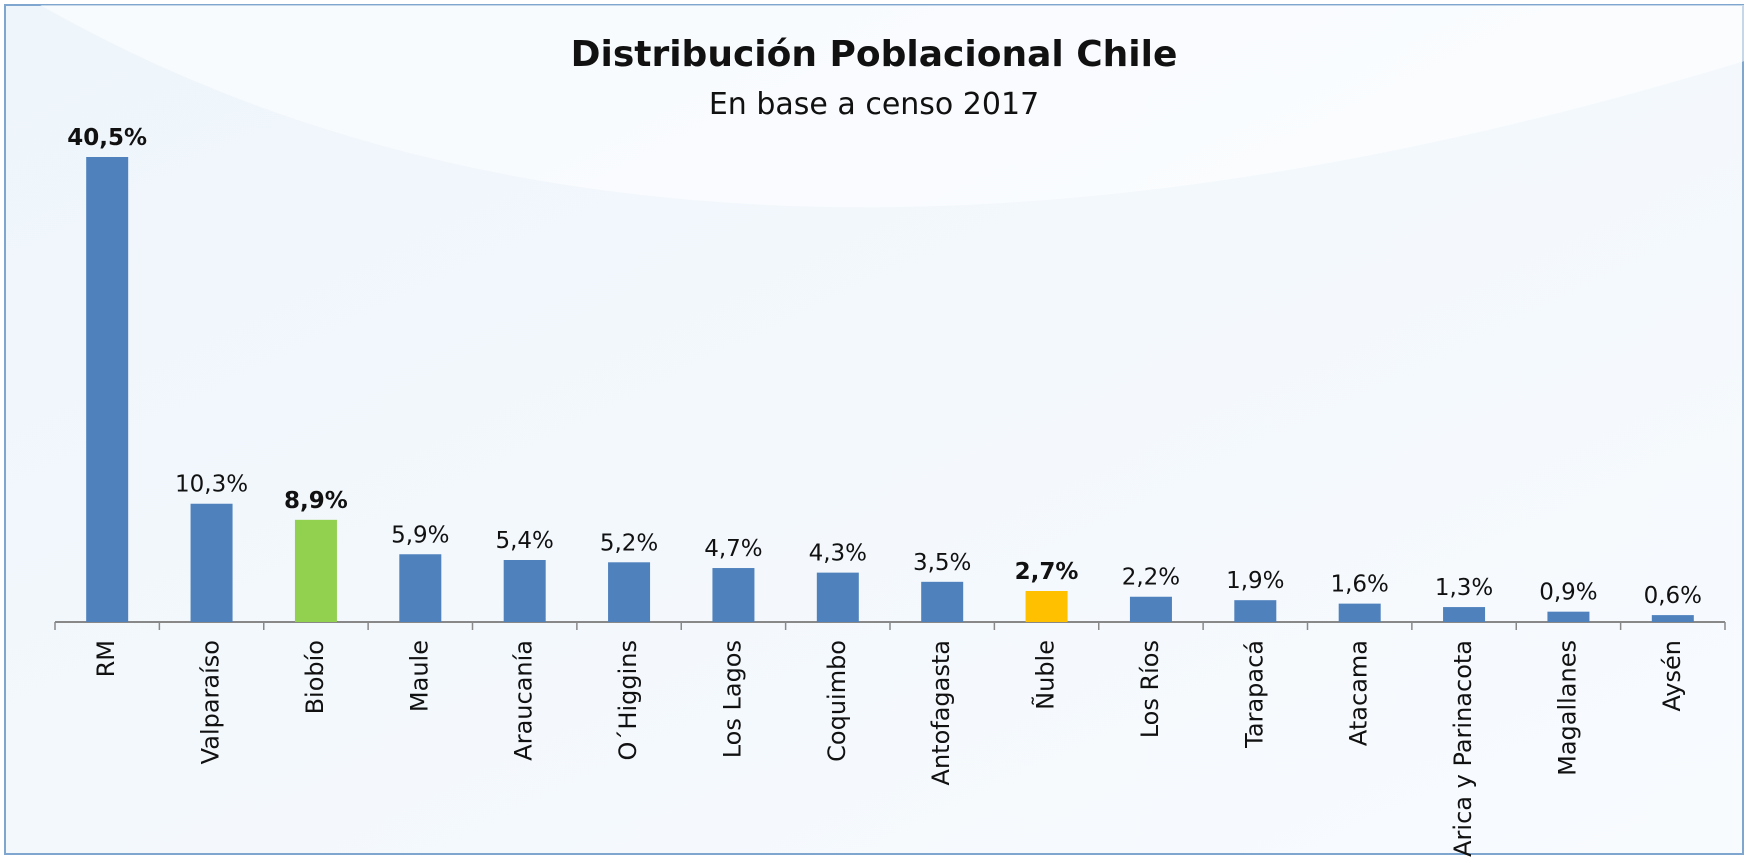 This screenshot has width=1748, height=859. What do you see at coordinates (874, 104) in the screenshot?
I see `chart-subtitle: En base a censo 2017` at bounding box center [874, 104].